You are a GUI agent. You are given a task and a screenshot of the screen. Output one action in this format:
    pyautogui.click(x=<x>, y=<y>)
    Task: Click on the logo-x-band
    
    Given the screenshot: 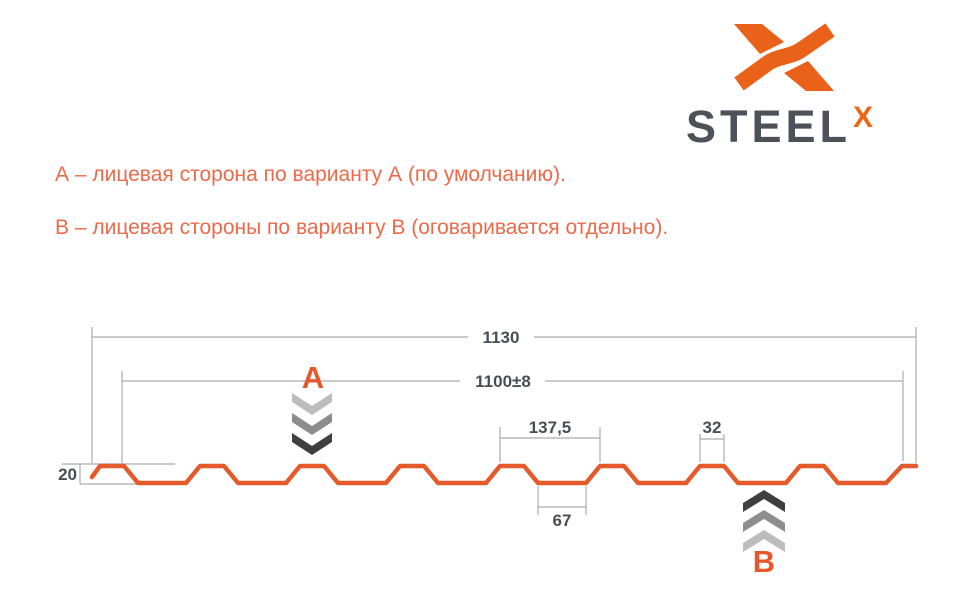 What is the action you would take?
    pyautogui.click(x=784, y=57)
    